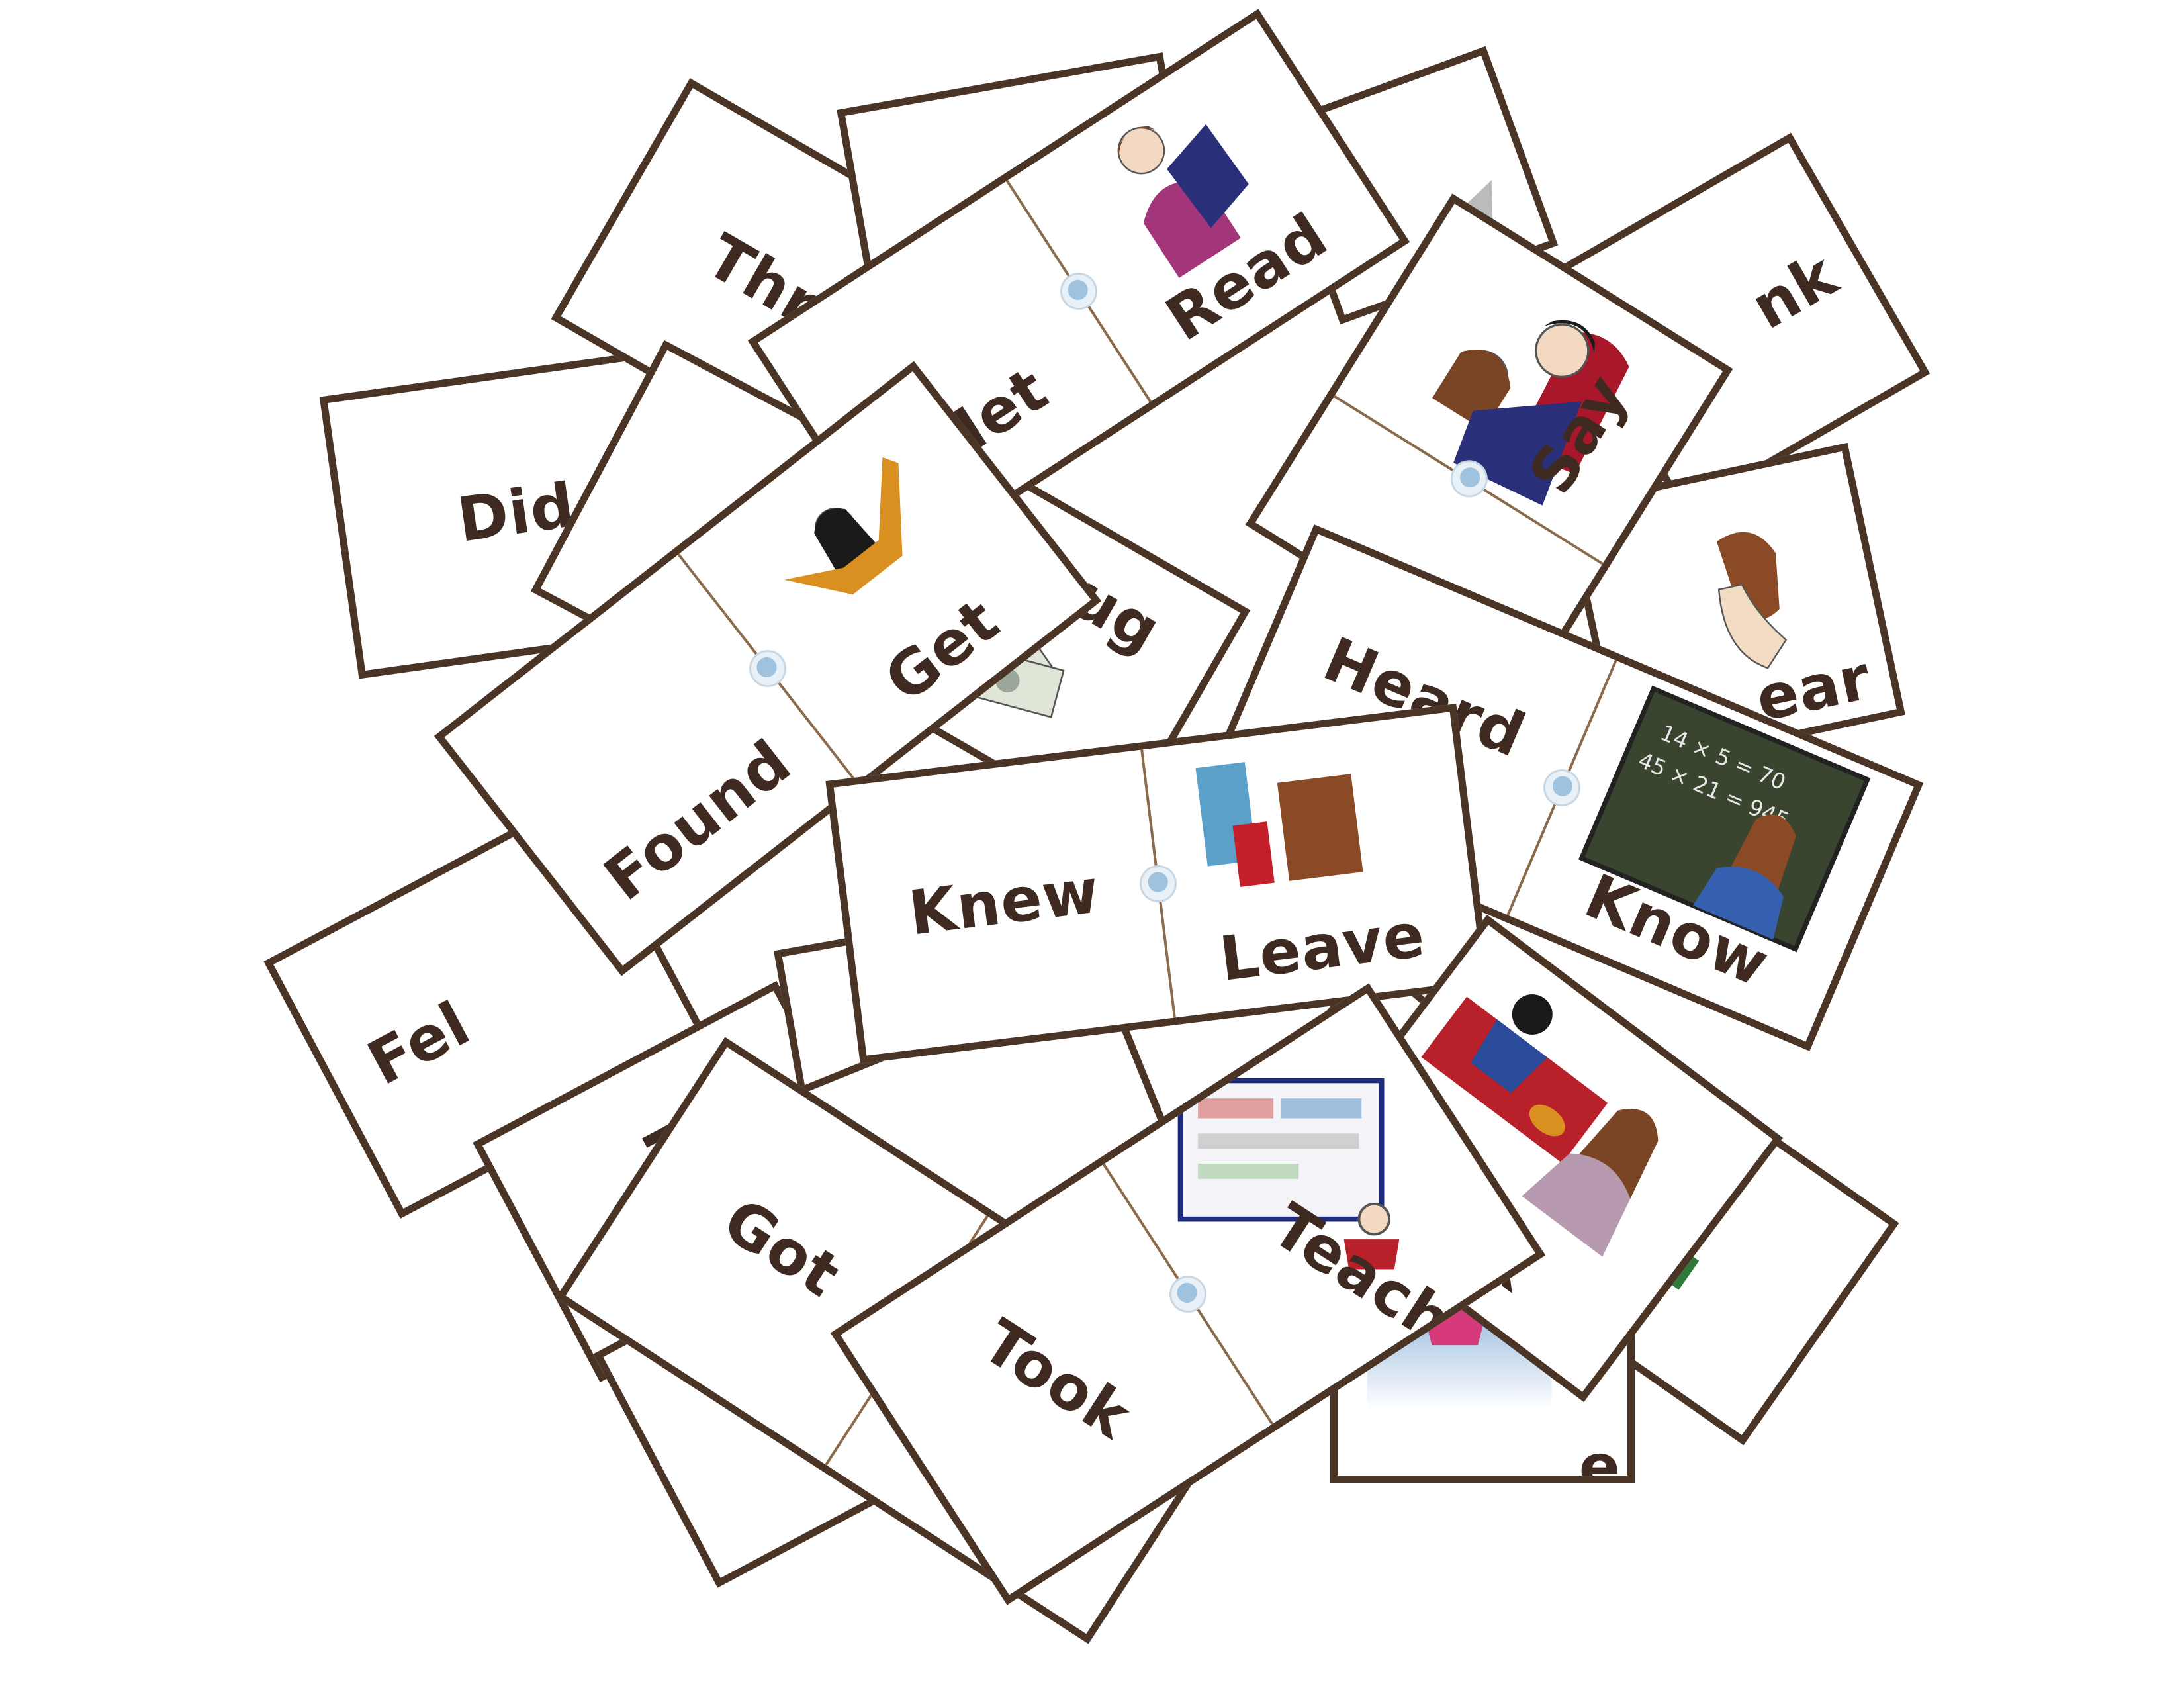 The height and width of the screenshot is (1688, 2184). Describe the element at coordinates (697, 820) in the screenshot. I see `card-word: Found` at that location.